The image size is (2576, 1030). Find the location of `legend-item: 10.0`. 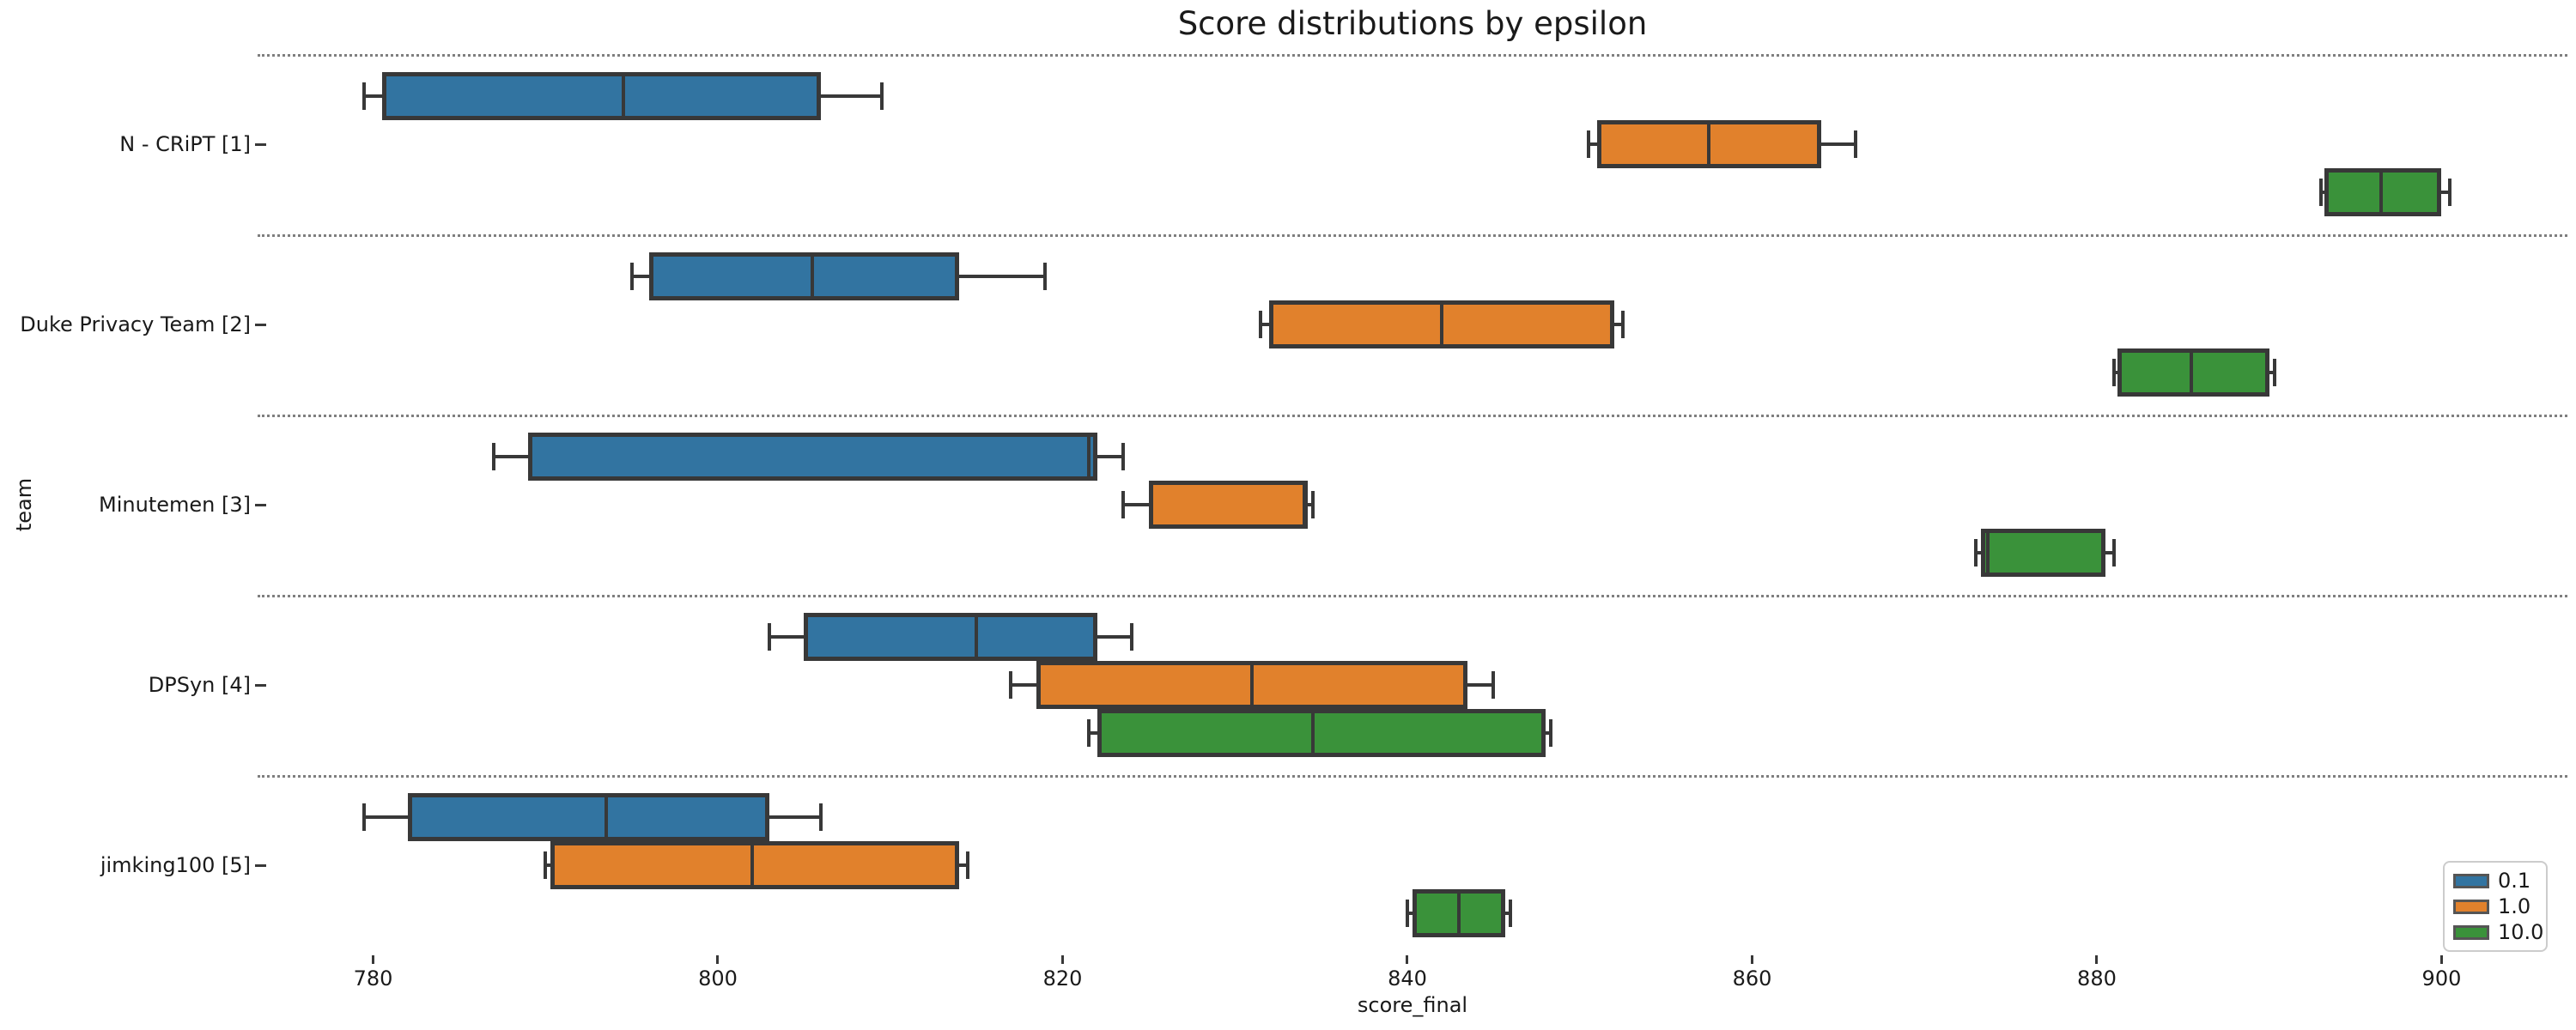

legend-item: 10.0 is located at coordinates (2498, 932).